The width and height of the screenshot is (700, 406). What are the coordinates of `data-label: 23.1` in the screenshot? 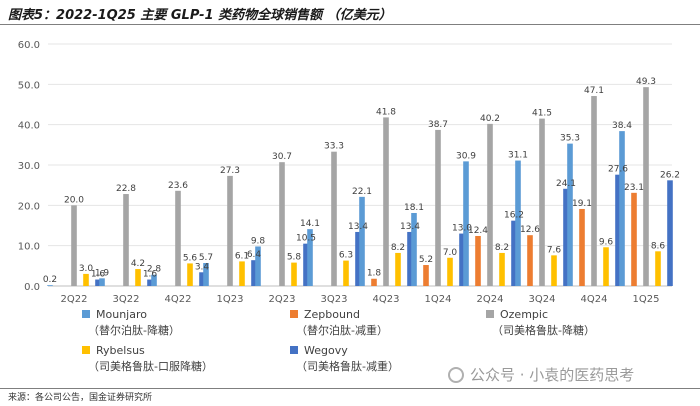 It's located at (634, 188).